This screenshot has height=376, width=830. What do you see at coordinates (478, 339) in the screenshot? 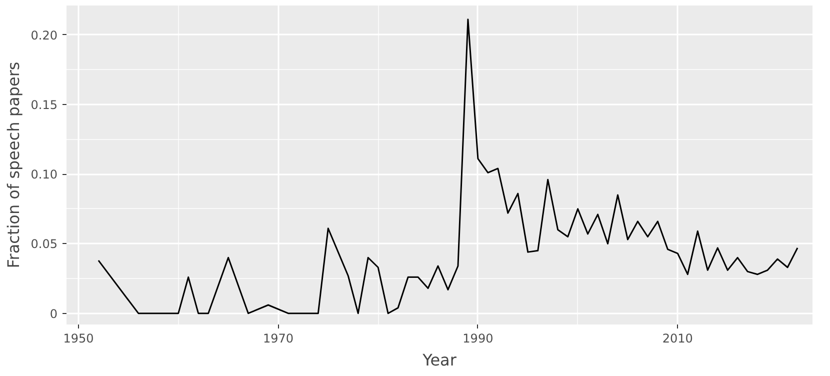
I see `x-tick-label: 1990` at bounding box center [478, 339].